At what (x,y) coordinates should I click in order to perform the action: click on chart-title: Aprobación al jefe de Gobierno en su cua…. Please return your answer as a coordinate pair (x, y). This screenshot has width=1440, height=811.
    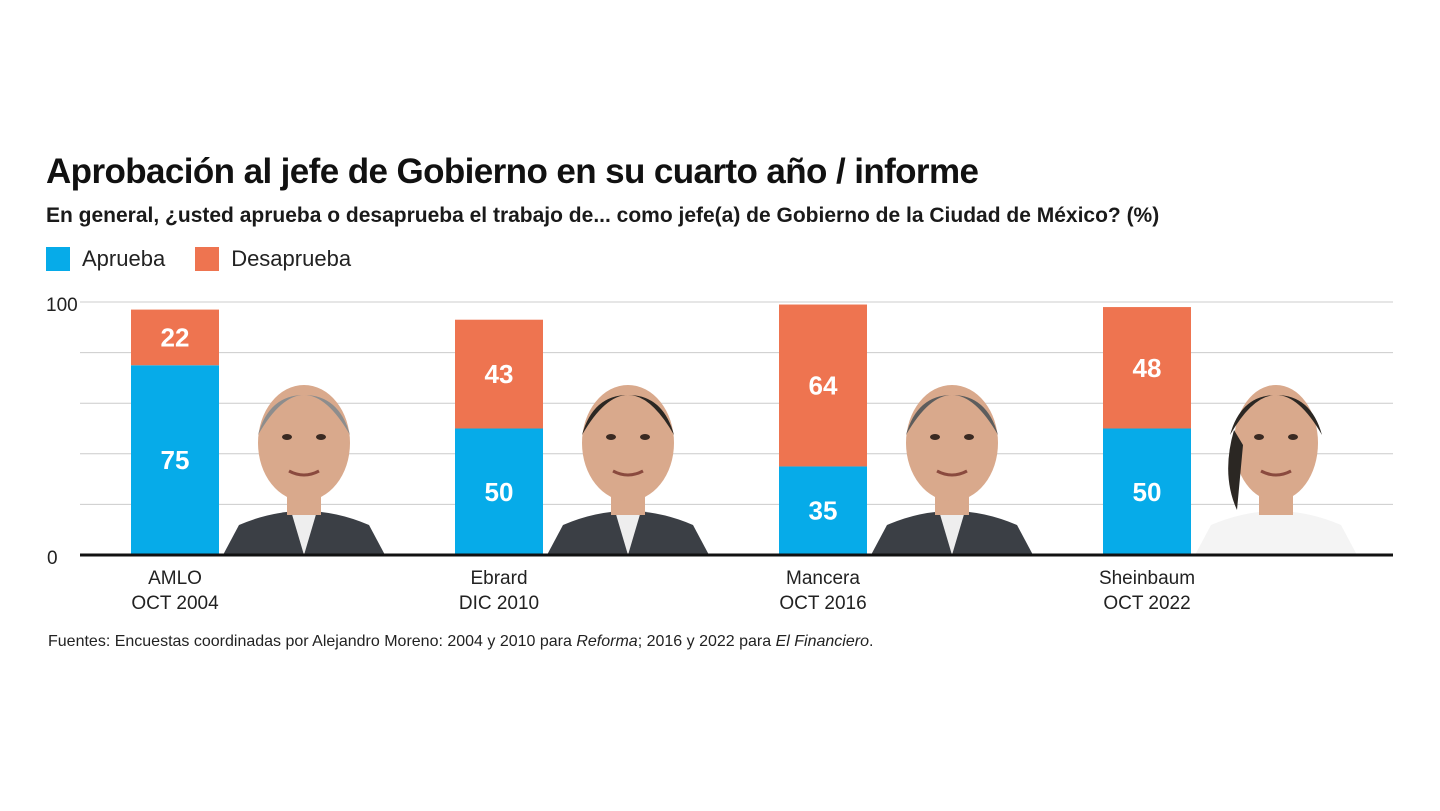
    Looking at the image, I should click on (512, 171).